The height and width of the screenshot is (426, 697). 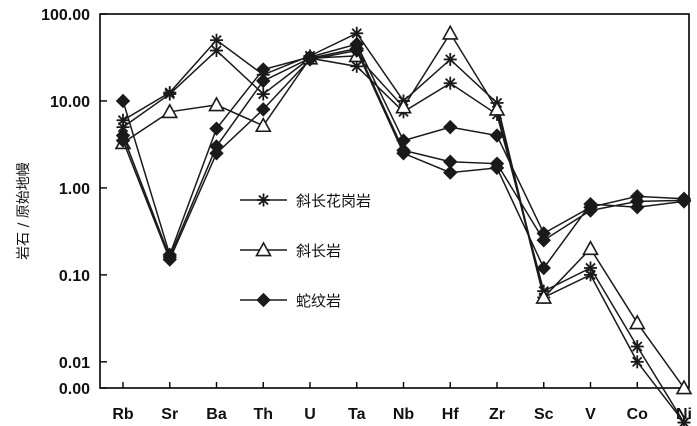 I want to click on x-tick-label: U, so click(x=310, y=414).